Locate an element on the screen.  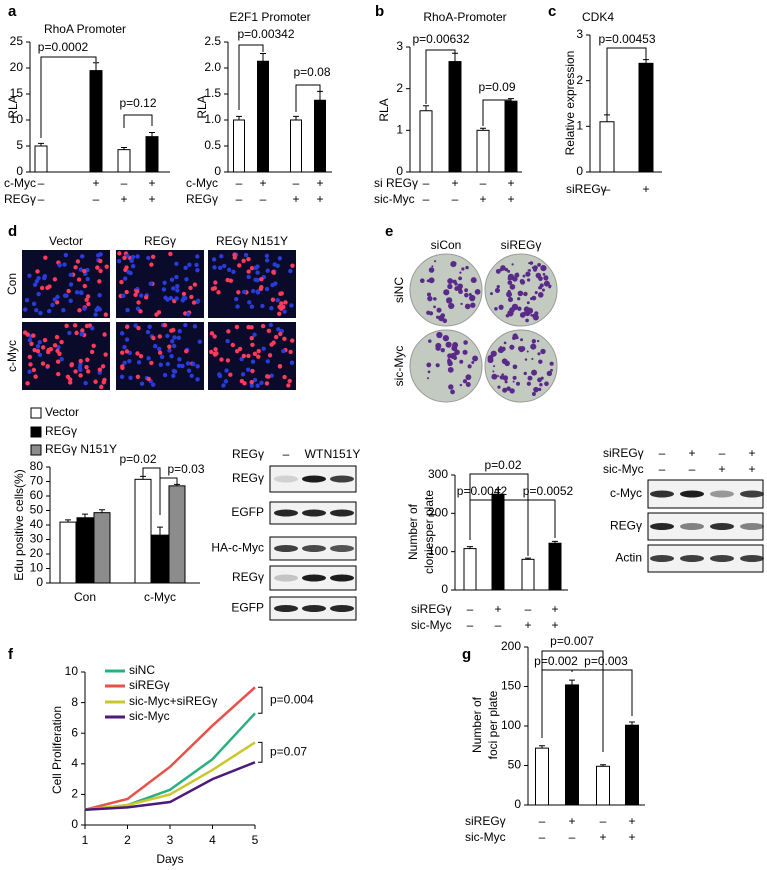
y-tick-label: 200 is located at coordinates (511, 646).